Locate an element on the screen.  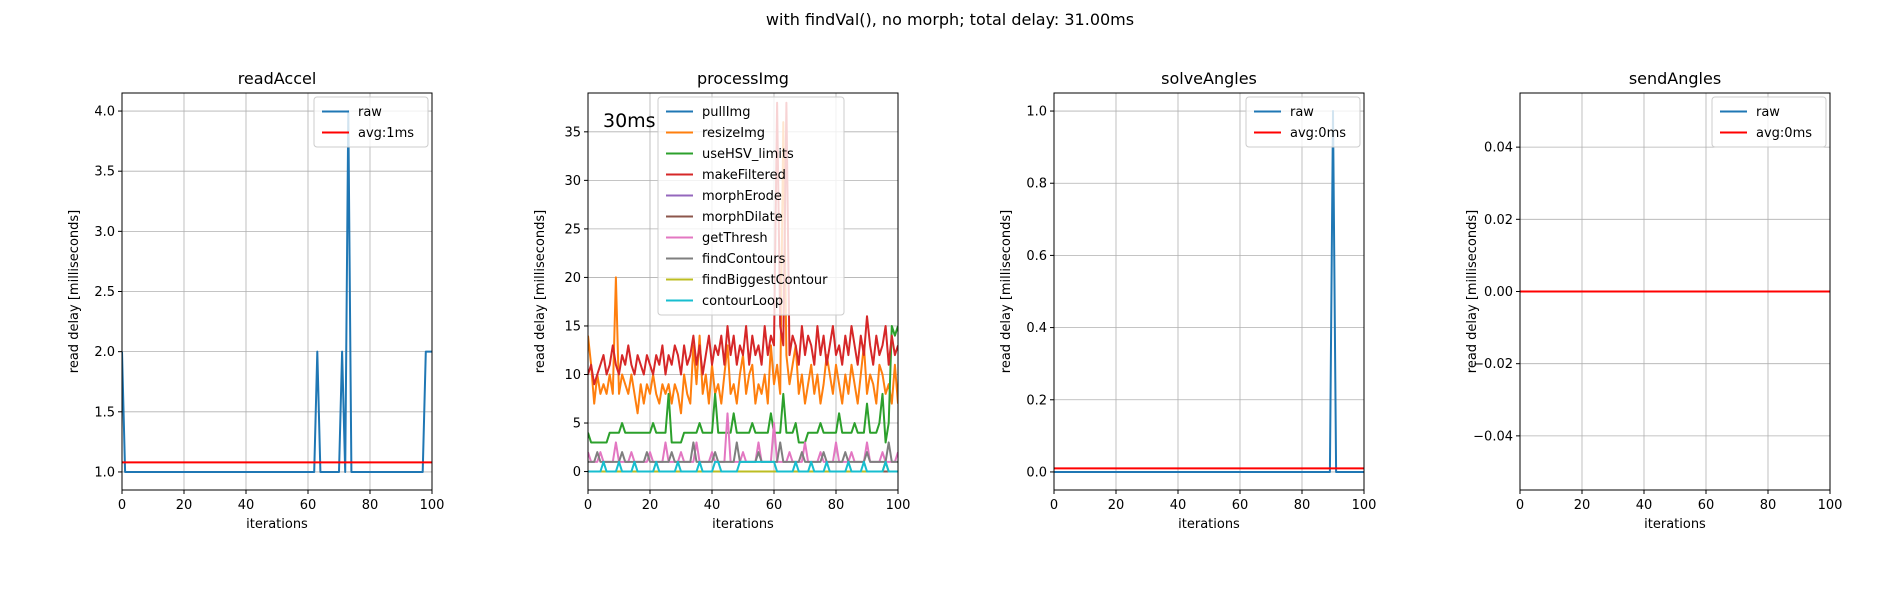
subplot-title: processImg is located at coordinates (743, 78).